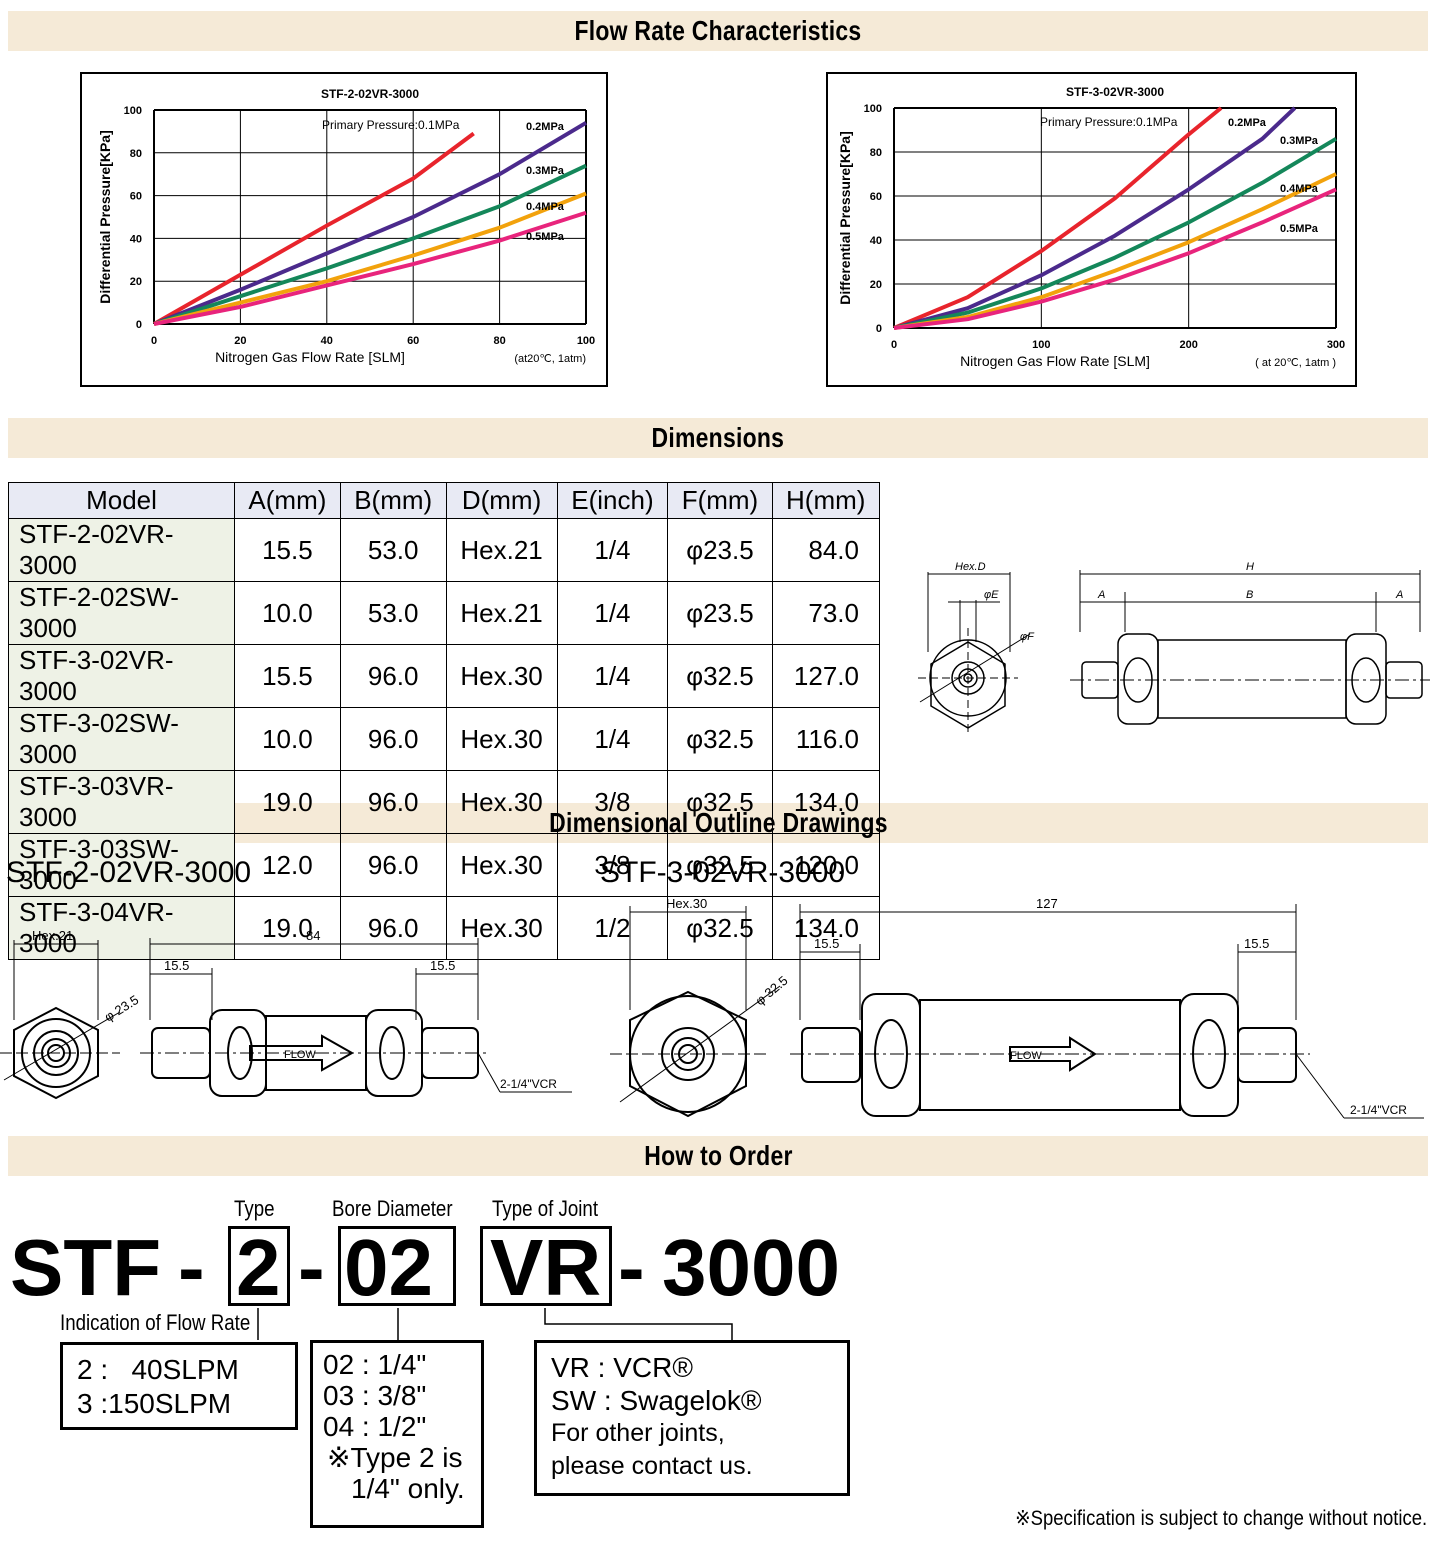  Describe the element at coordinates (287, 676) in the screenshot. I see `table-cell: 15.5` at that location.